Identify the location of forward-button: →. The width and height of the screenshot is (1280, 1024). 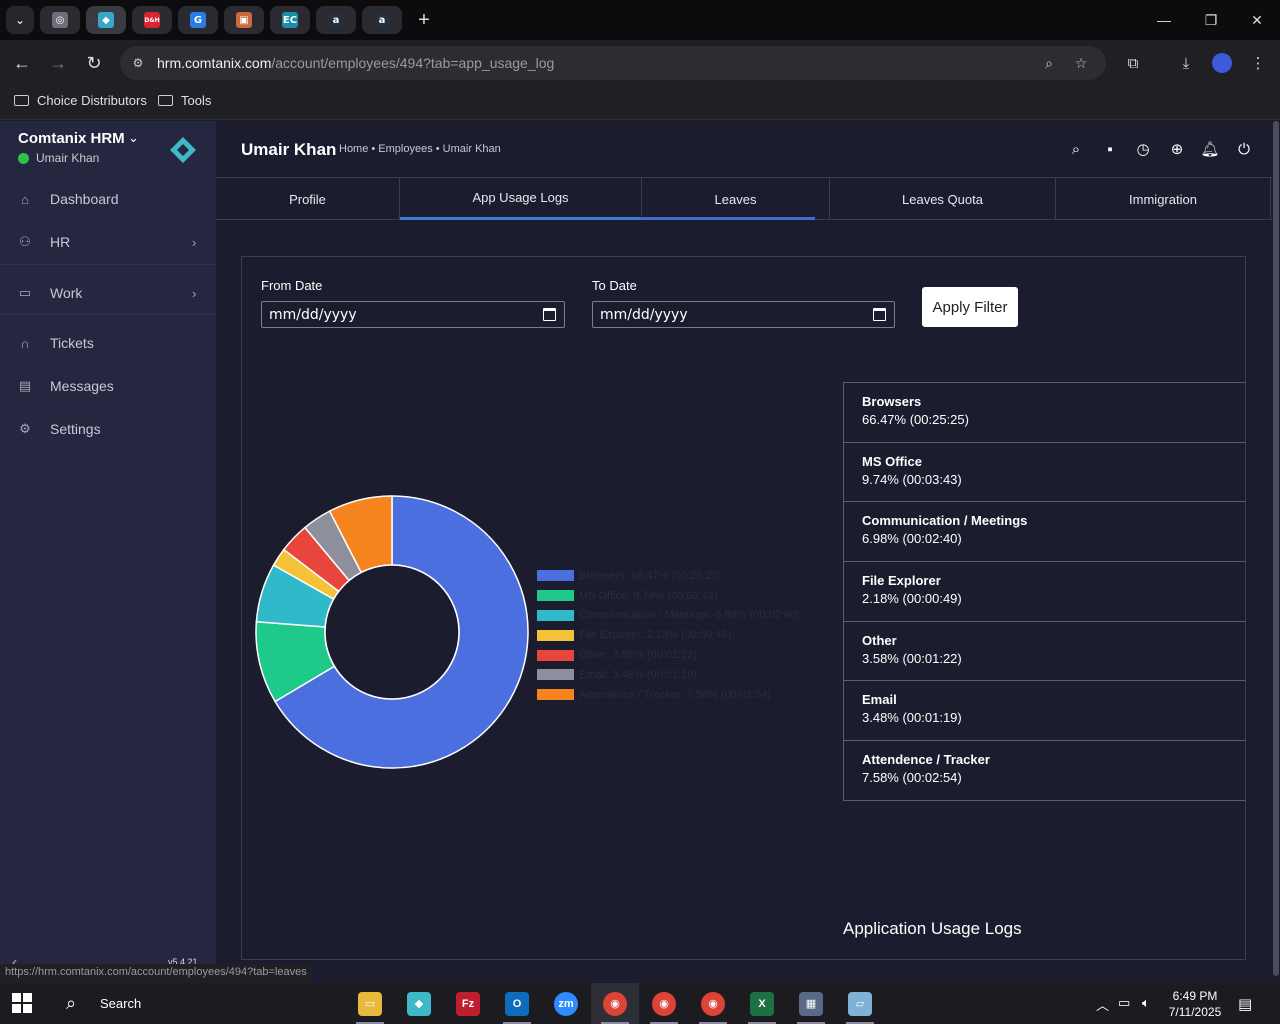
(58, 62).